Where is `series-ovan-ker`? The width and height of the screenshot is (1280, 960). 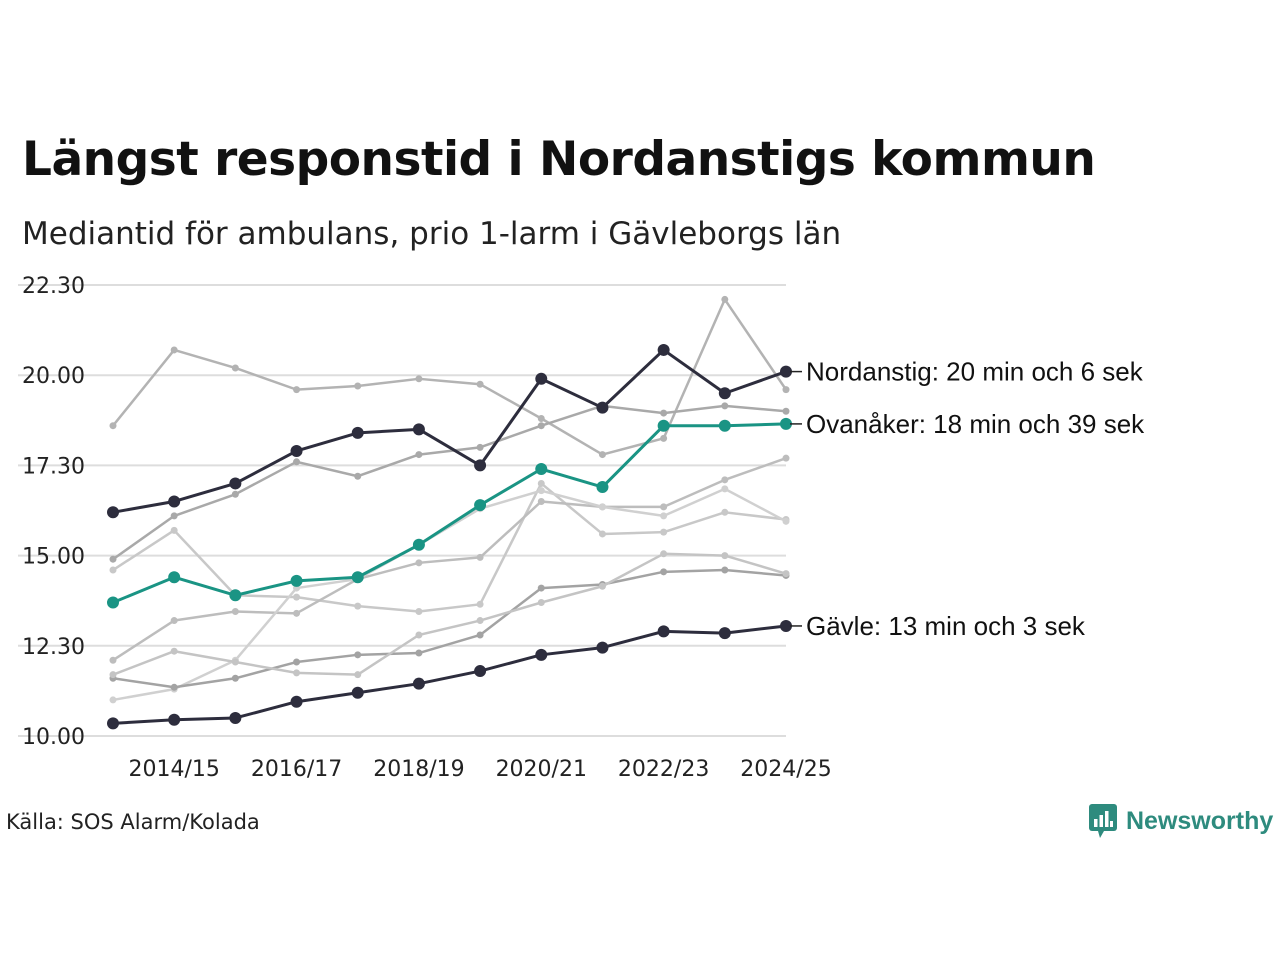 series-ovan-ker is located at coordinates (449, 513).